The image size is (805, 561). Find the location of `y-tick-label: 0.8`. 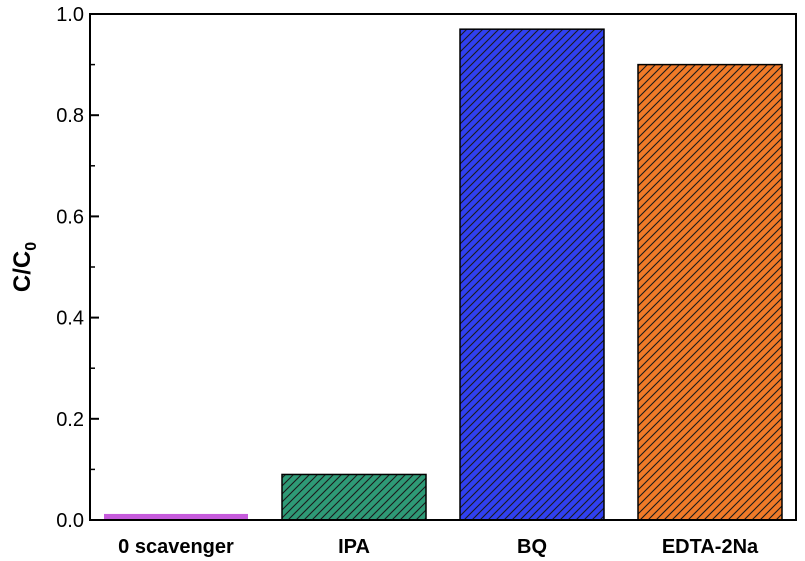

y-tick-label: 0.8 is located at coordinates (70, 116).